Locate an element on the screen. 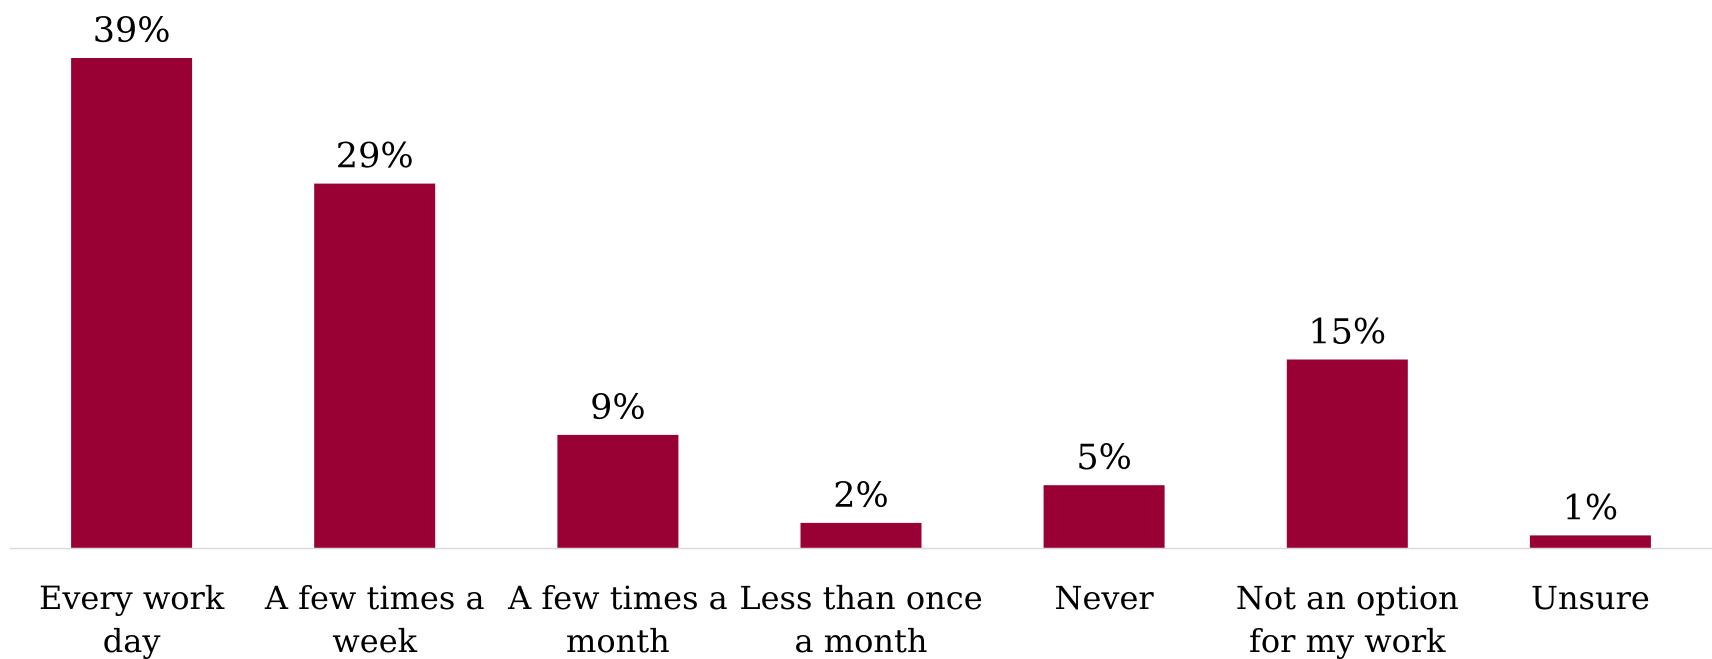  category-label-1-line-1: week is located at coordinates (374, 640).